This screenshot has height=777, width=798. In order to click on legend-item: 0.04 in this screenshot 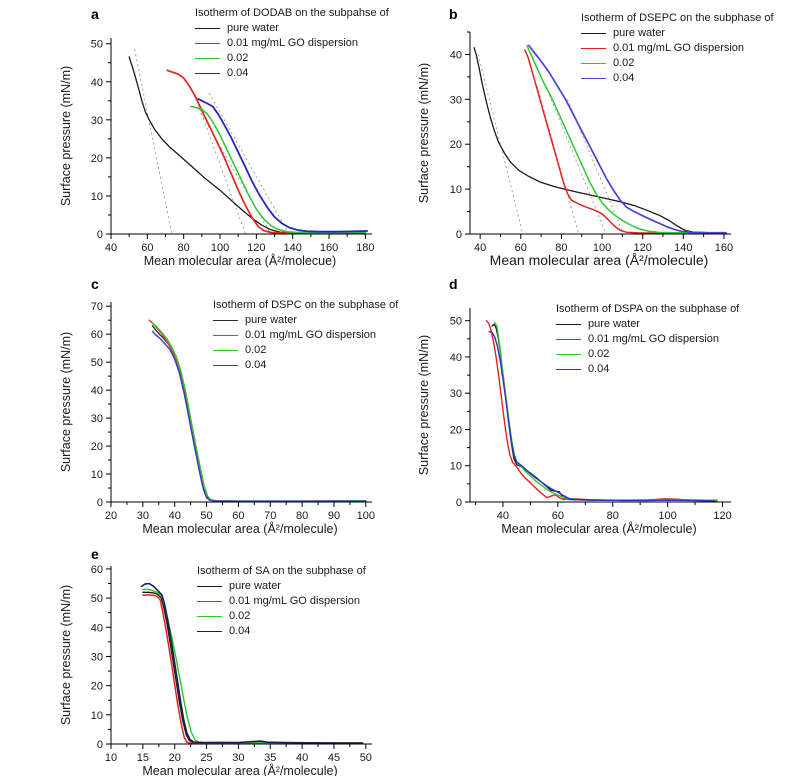, I will do `click(281, 631)`.